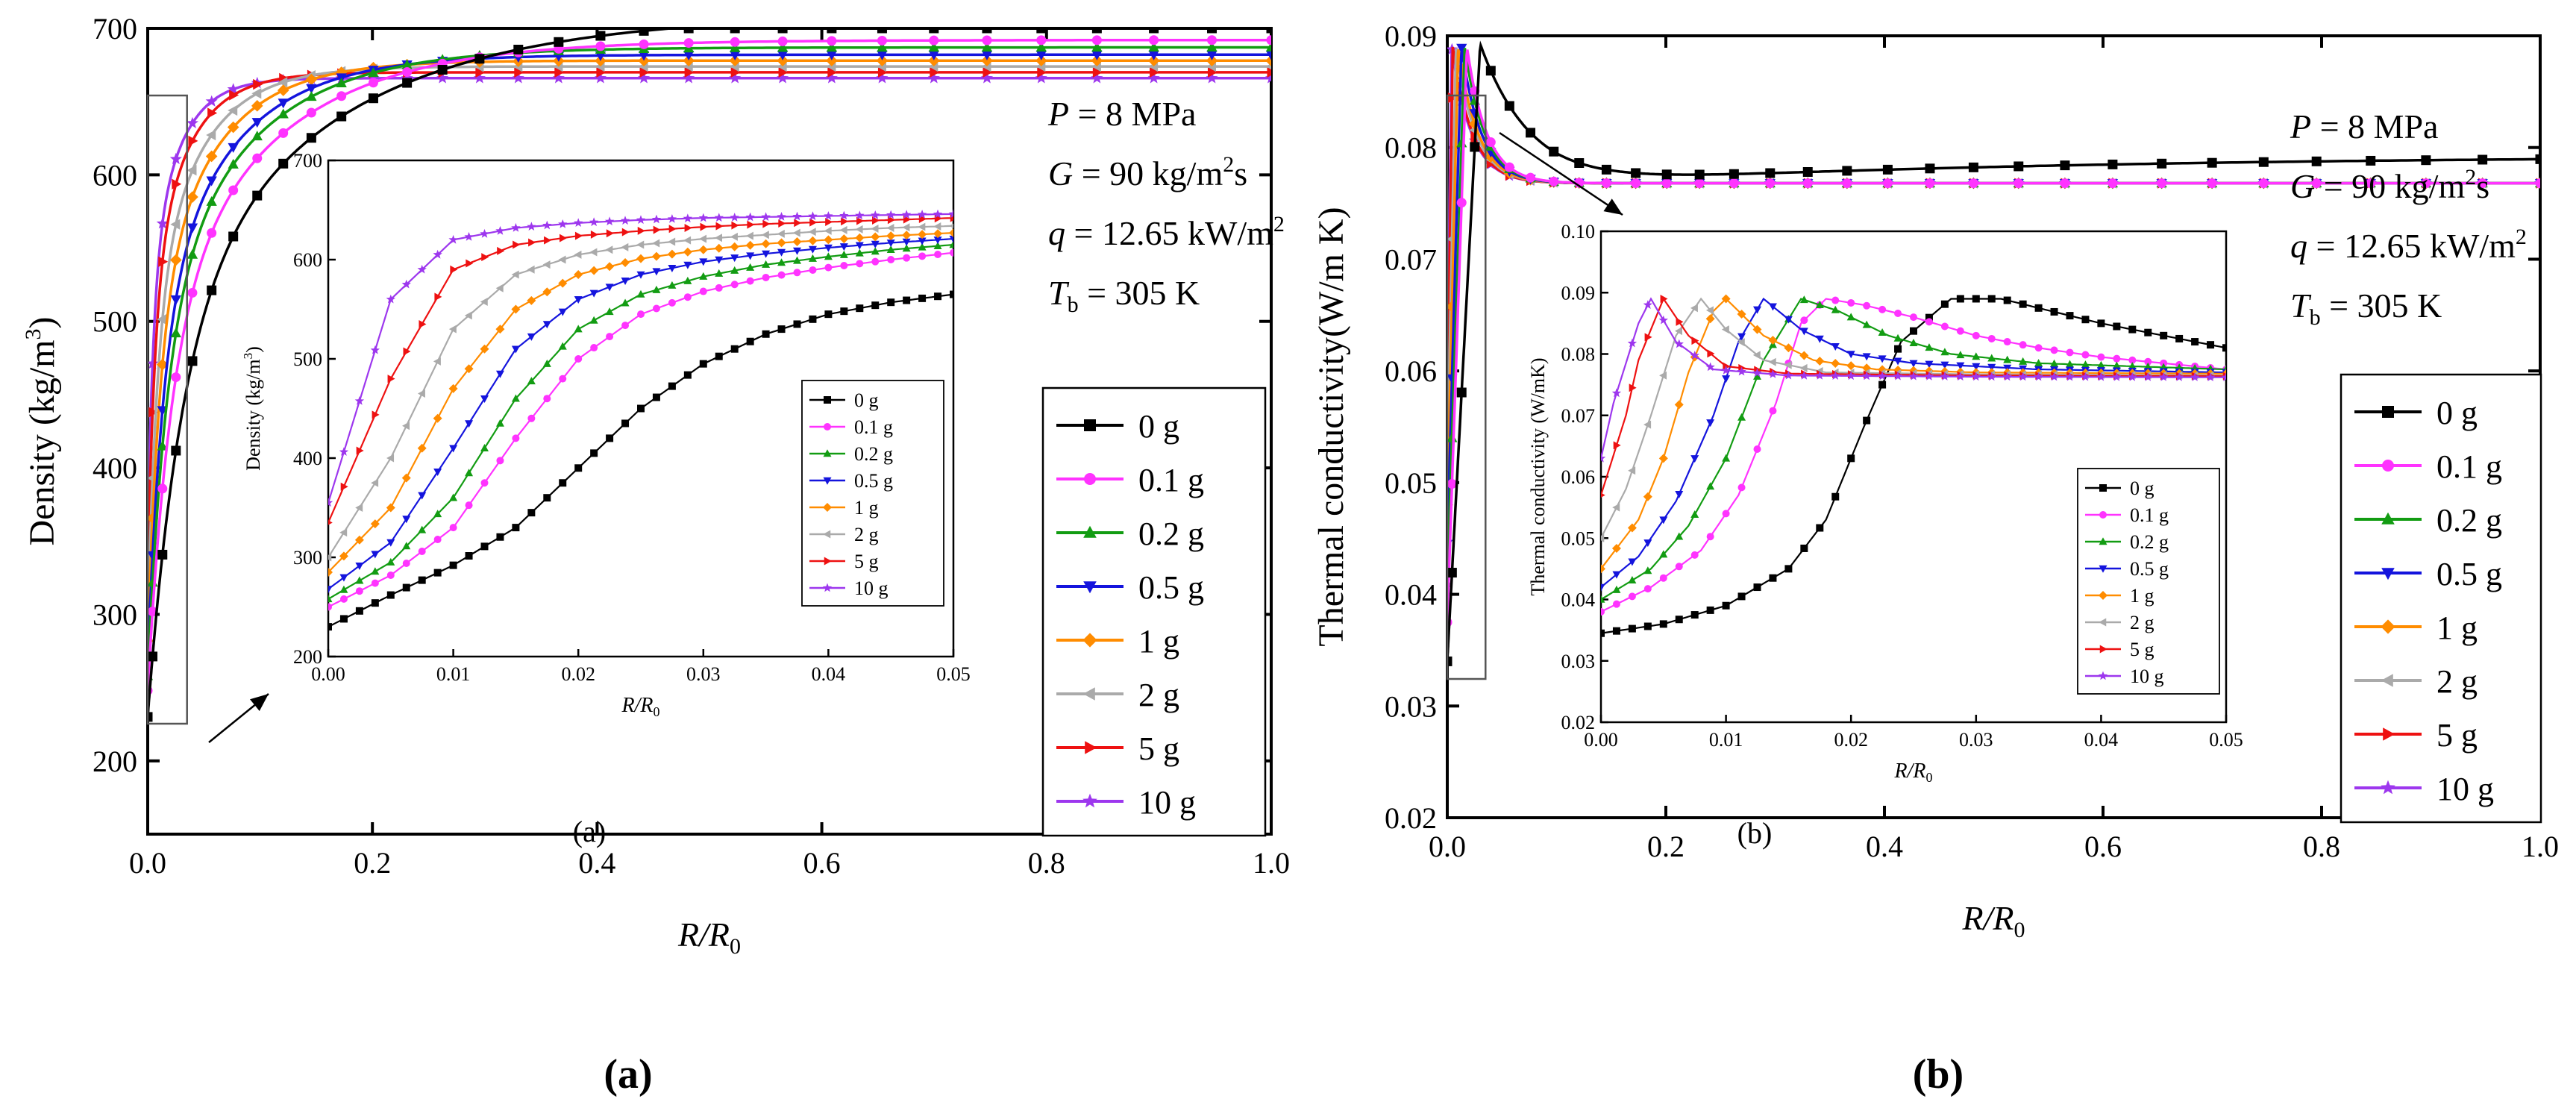  What do you see at coordinates (829, 674) in the screenshot?
I see `panel-a-inset-xtick-label: 0.04` at bounding box center [829, 674].